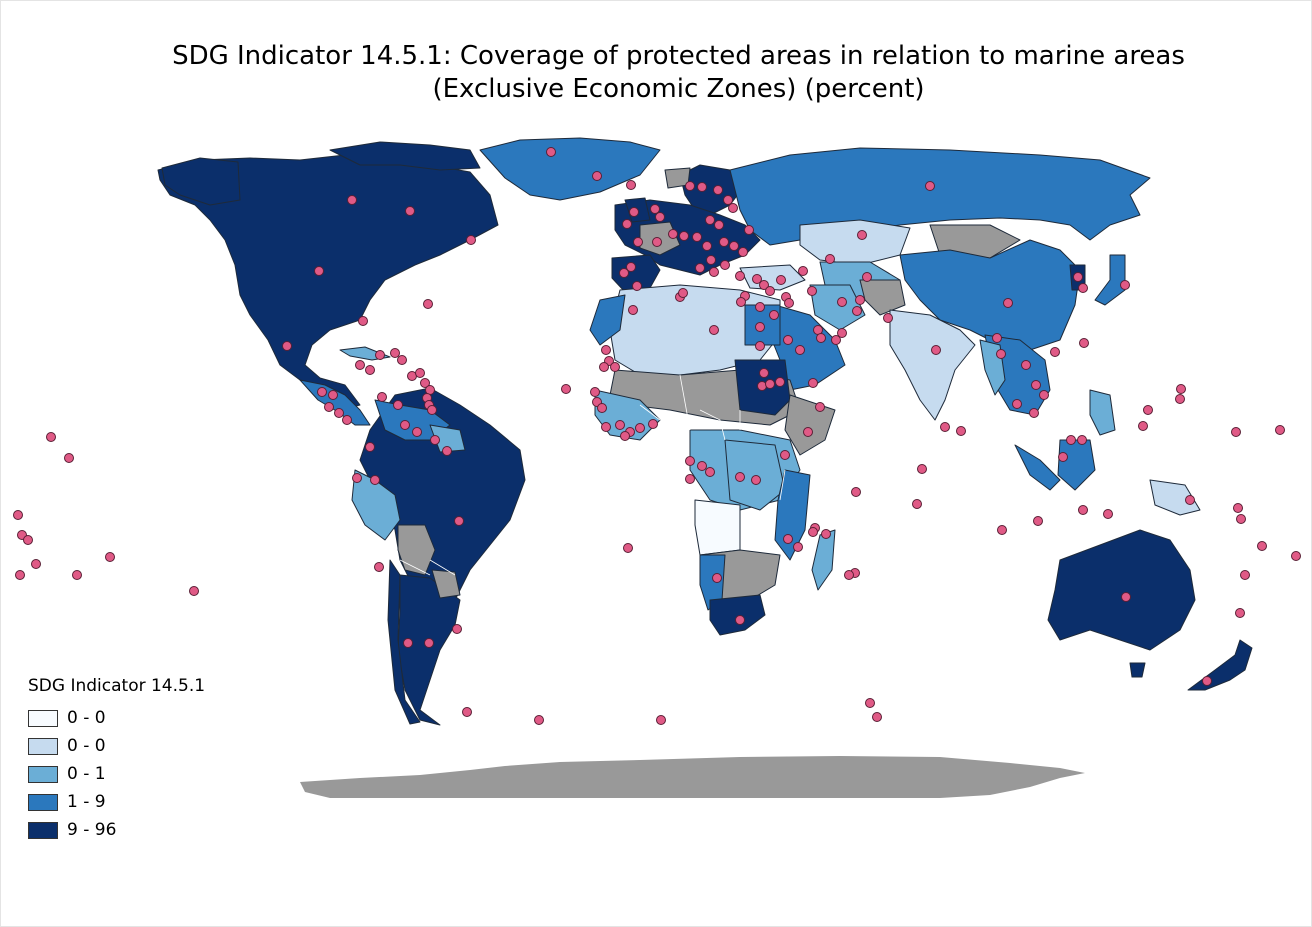 This screenshot has height=927, width=1312. I want to click on legend-item: 0 - 1, so click(116, 774).